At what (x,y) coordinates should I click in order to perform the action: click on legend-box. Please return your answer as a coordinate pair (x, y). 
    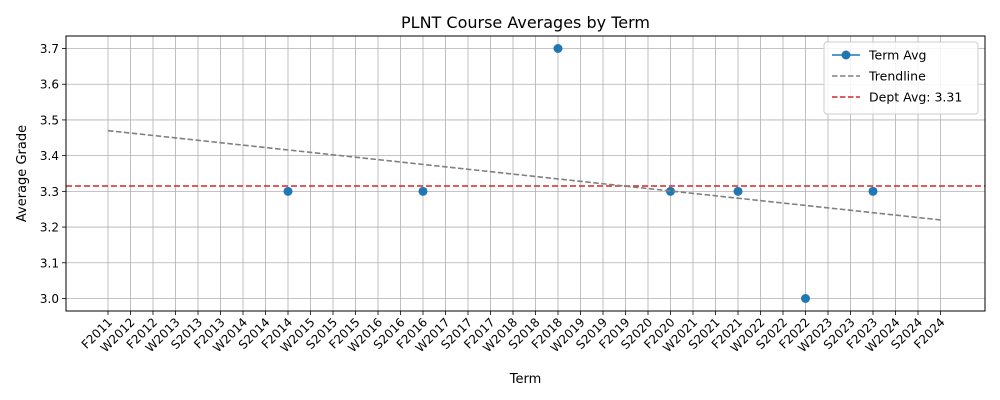
    Looking at the image, I should click on (901, 78).